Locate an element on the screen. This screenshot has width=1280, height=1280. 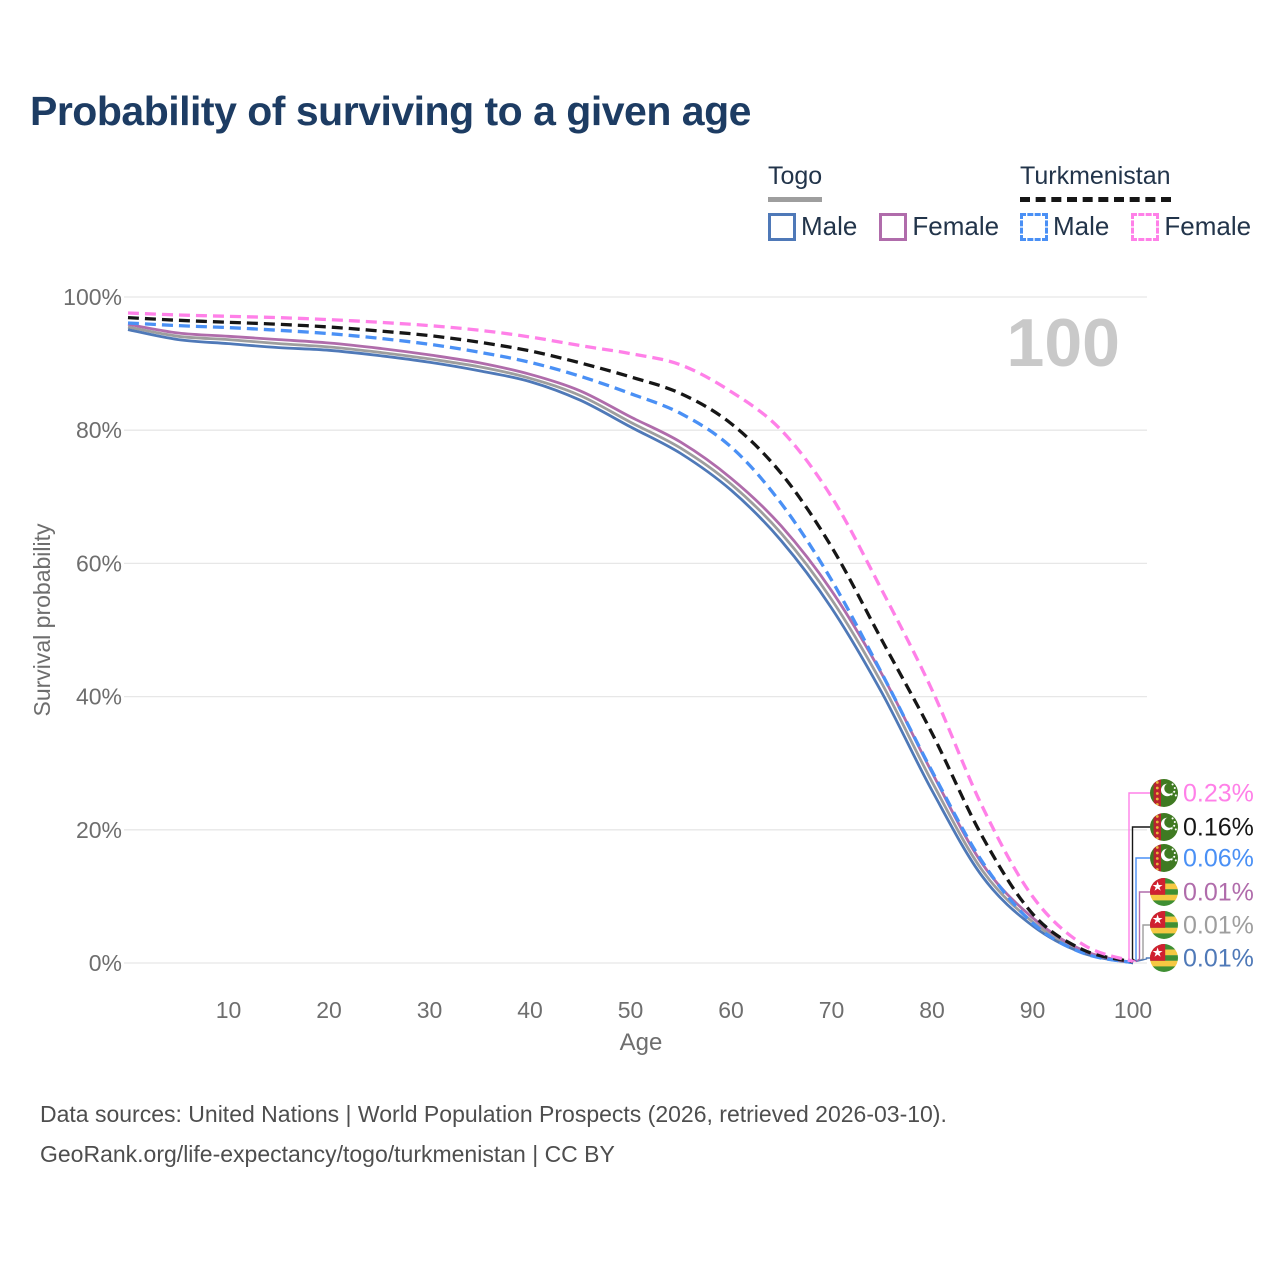
turkmenistan-female-label: Female is located at coordinates (1208, 226).